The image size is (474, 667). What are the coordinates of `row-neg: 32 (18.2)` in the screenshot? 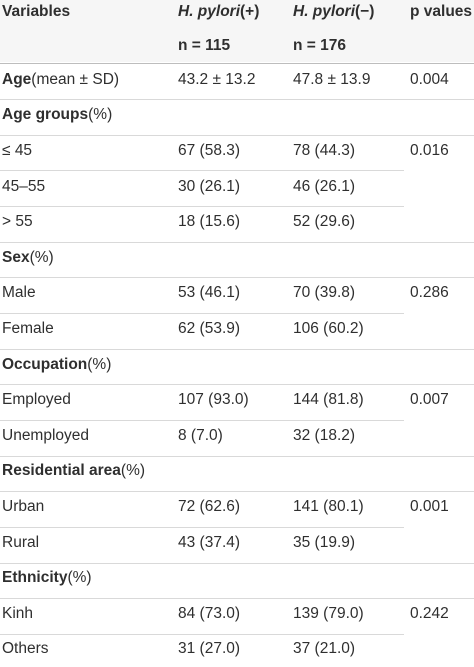 It's located at (348, 436).